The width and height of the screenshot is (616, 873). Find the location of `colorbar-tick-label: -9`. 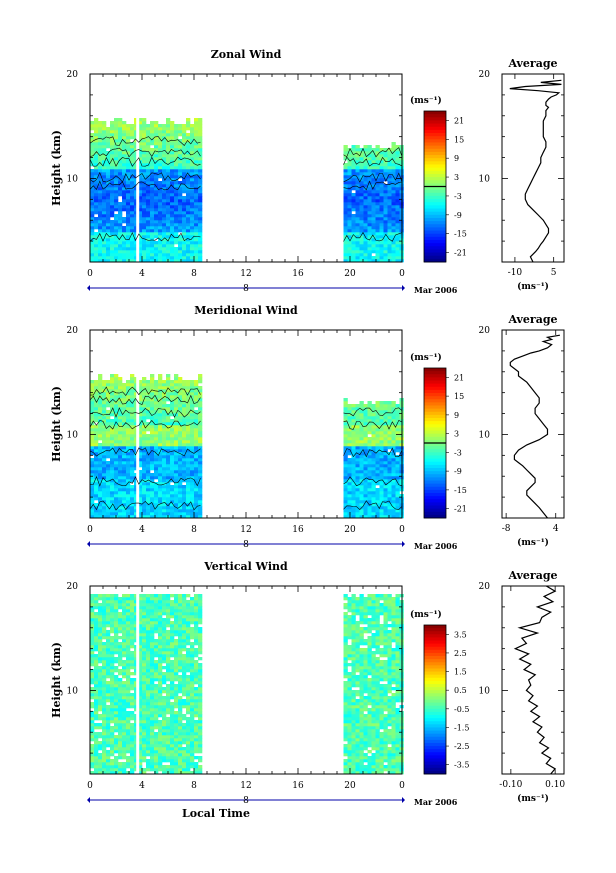

colorbar-tick-label: -9 is located at coordinates (458, 471).